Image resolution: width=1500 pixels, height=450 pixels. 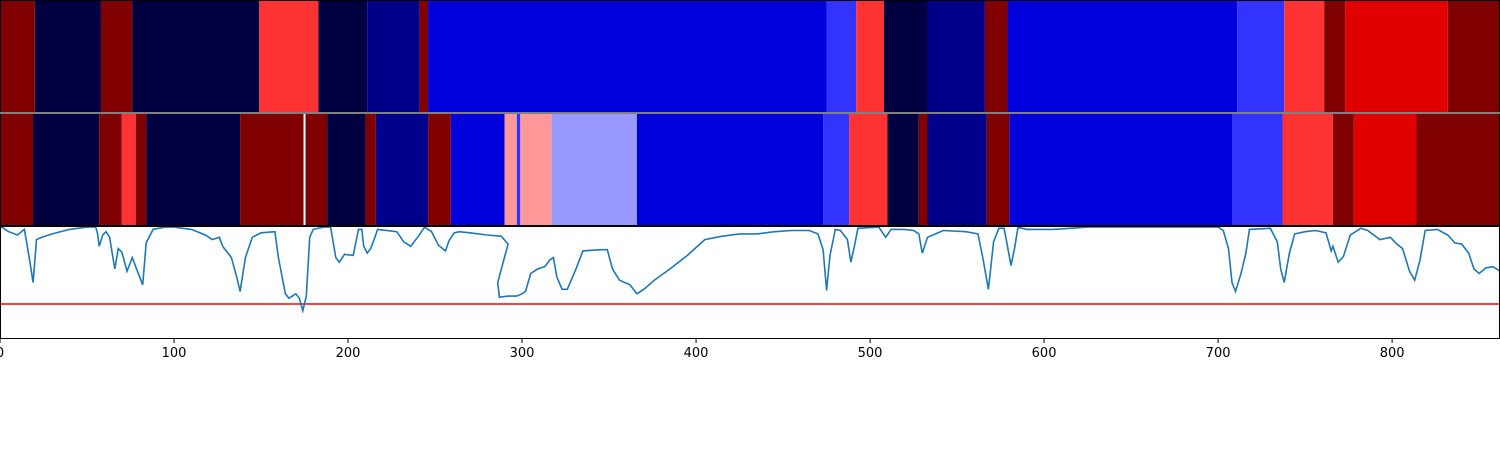 What do you see at coordinates (1218, 353) in the screenshot?
I see `x-tick-label: 700` at bounding box center [1218, 353].